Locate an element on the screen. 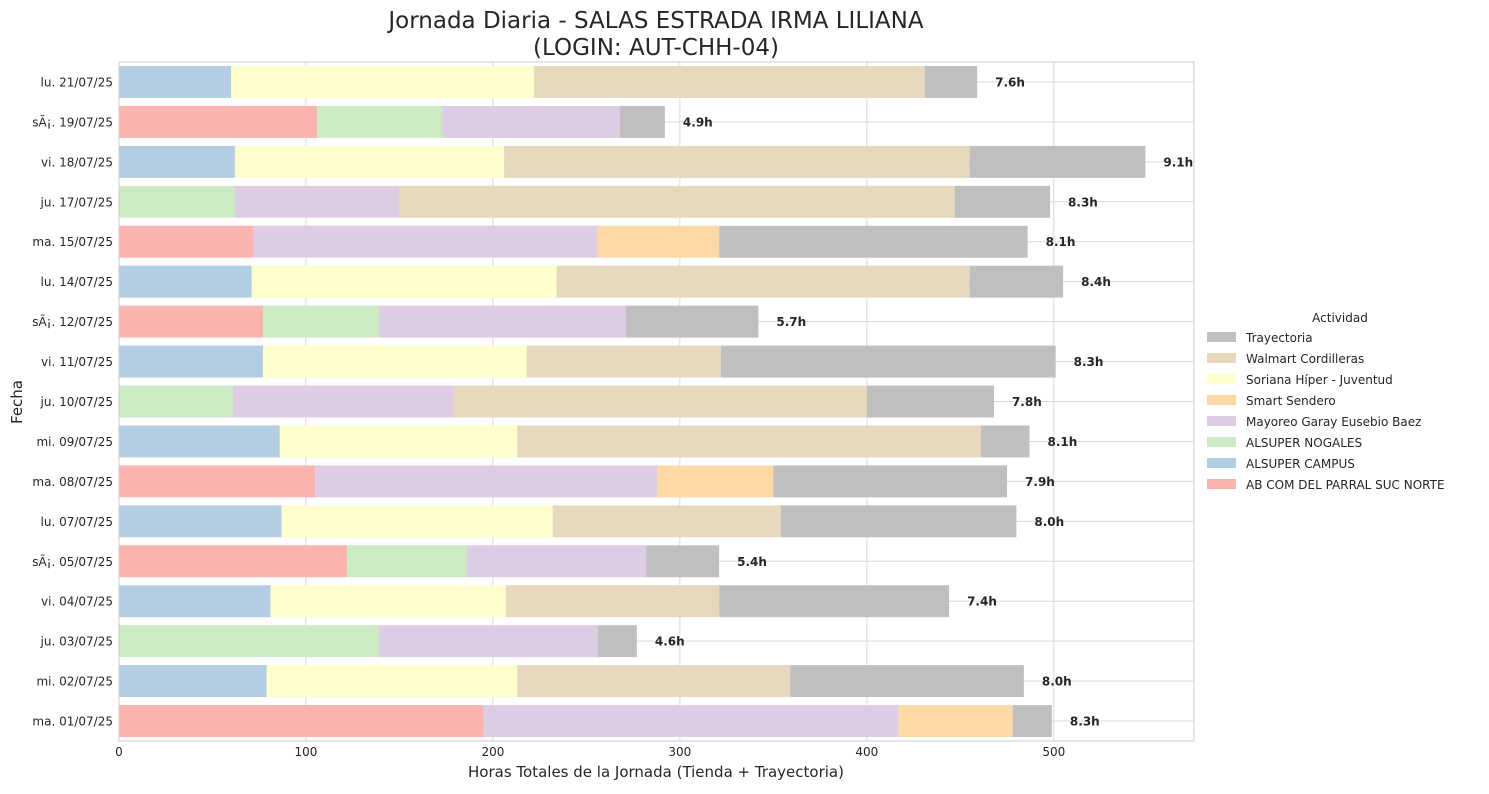  y-tick-label: lu. 21/07/25 is located at coordinates (77, 82).